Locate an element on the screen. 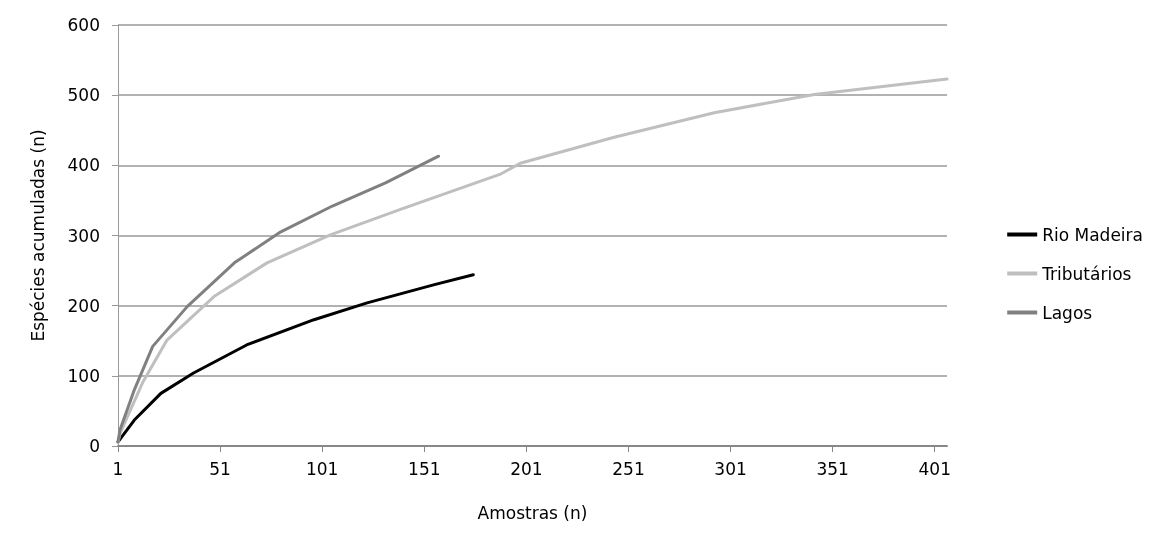 Image resolution: width=1158 pixels, height=547 pixels. x-tick-label: 101 is located at coordinates (322, 468).